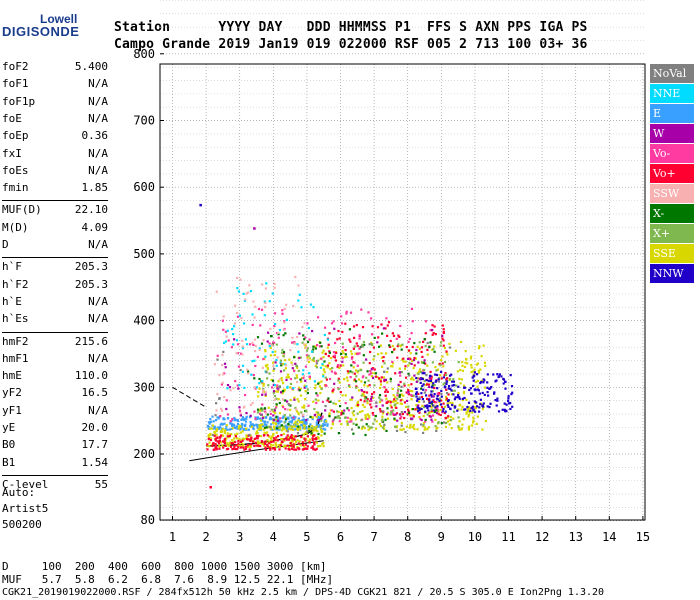  I want to click on param-value: 20.0, so click(95, 427).